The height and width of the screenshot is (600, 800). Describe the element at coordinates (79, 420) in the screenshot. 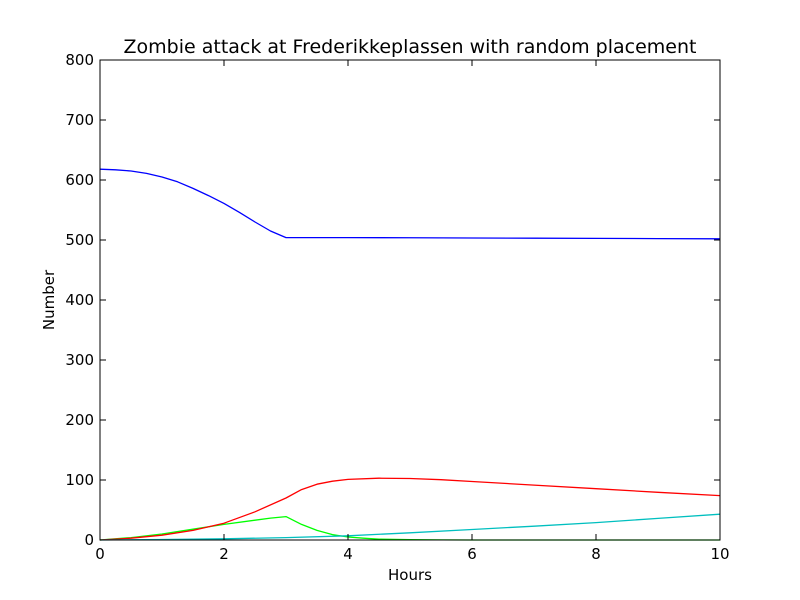

I see `y-tick-label: 200` at that location.